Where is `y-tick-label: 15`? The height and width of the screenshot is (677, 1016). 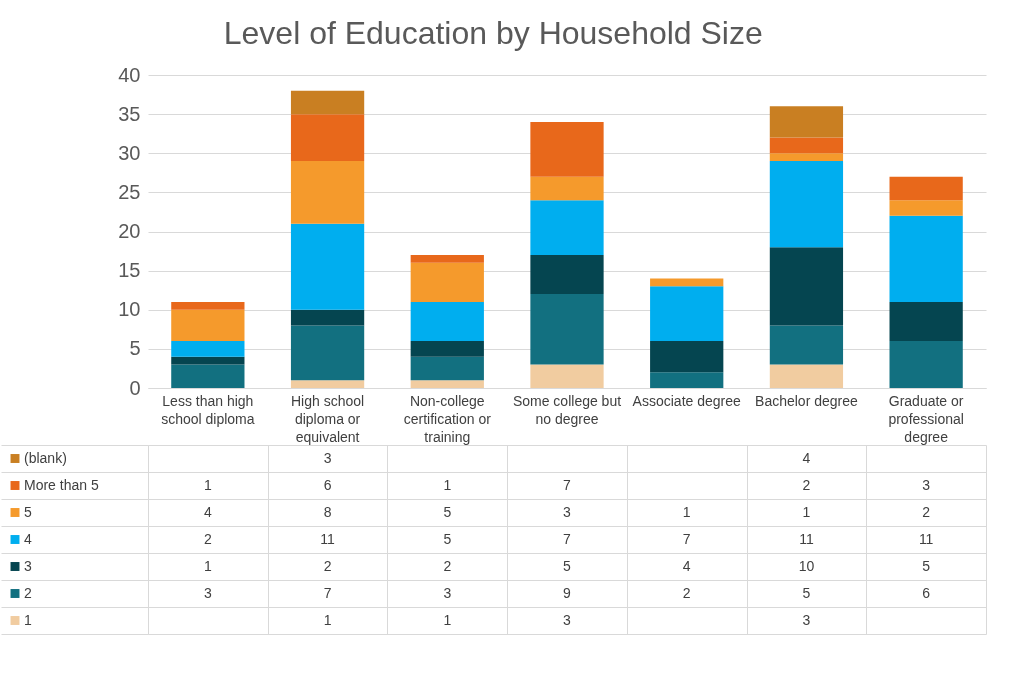
y-tick-label: 15 is located at coordinates (129, 270).